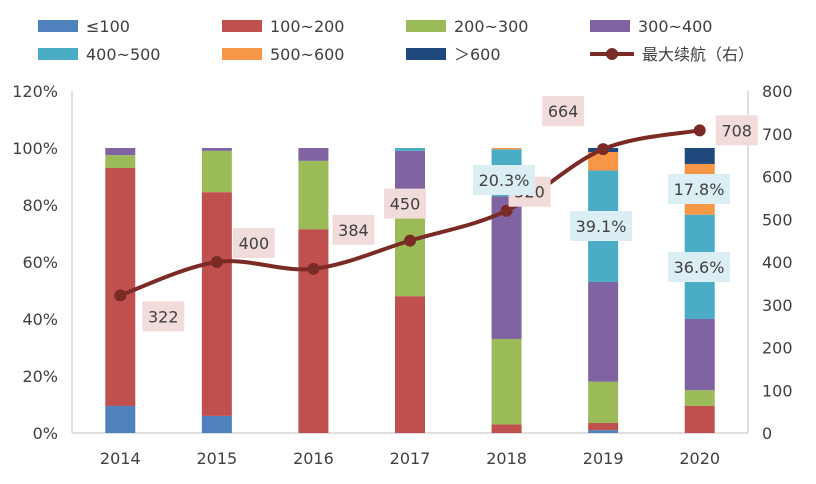  What do you see at coordinates (123, 54) in the screenshot?
I see `legend-label: 400~500` at bounding box center [123, 54].